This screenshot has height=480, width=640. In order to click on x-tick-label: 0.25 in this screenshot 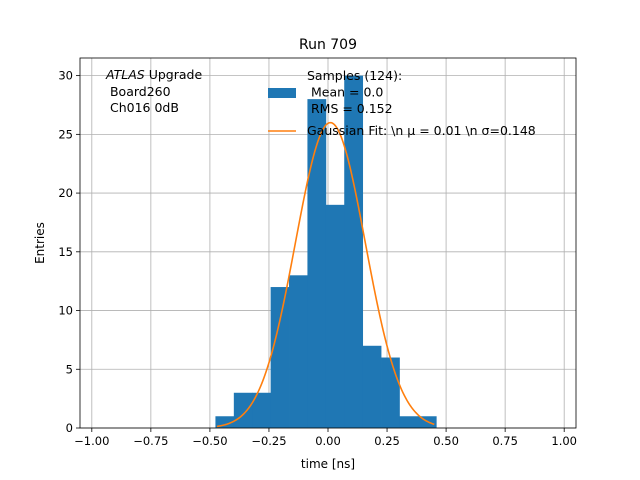, I will do `click(387, 441)`.